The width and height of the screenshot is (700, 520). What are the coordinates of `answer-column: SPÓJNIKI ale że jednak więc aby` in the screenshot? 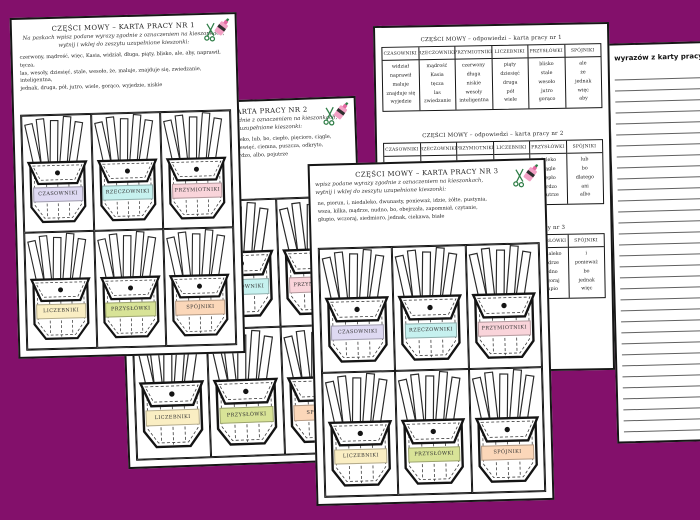 It's located at (583, 76).